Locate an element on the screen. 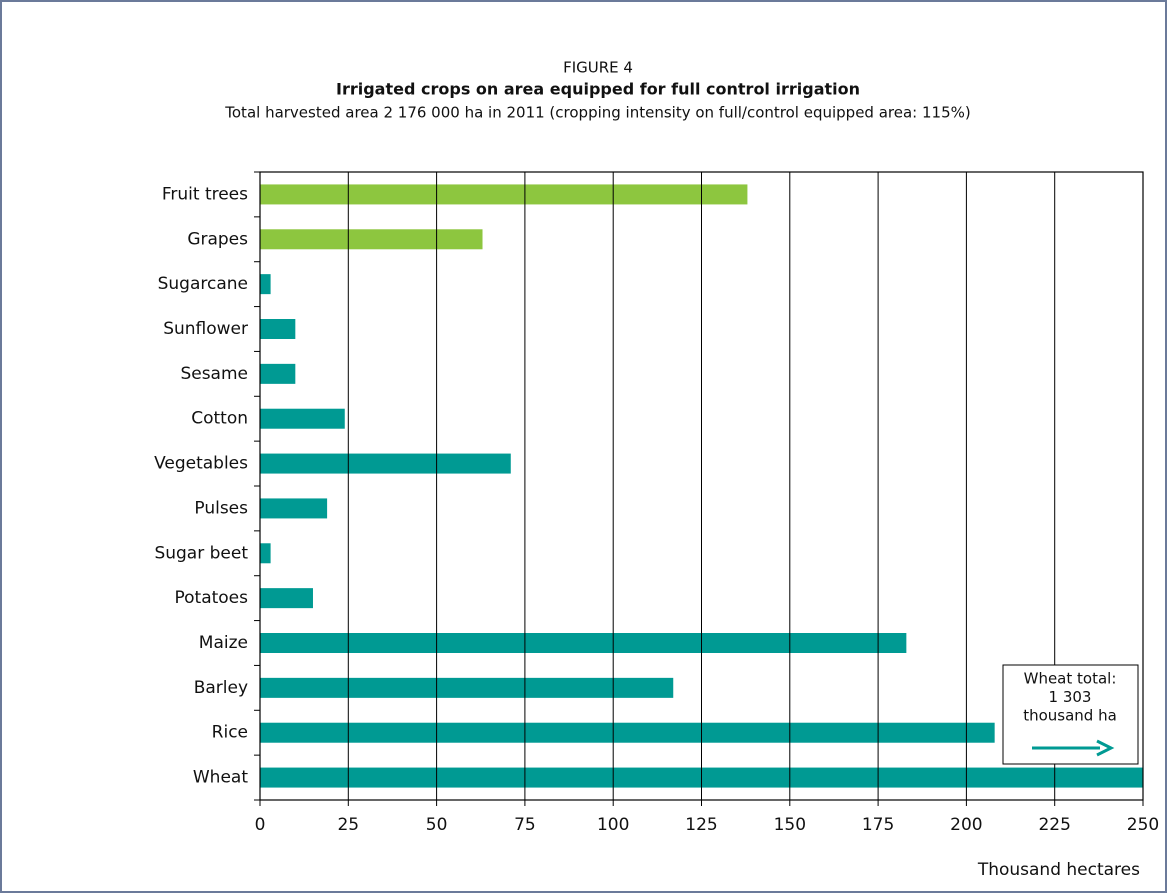  annotation-text: Wheat total: is located at coordinates (1070, 679).